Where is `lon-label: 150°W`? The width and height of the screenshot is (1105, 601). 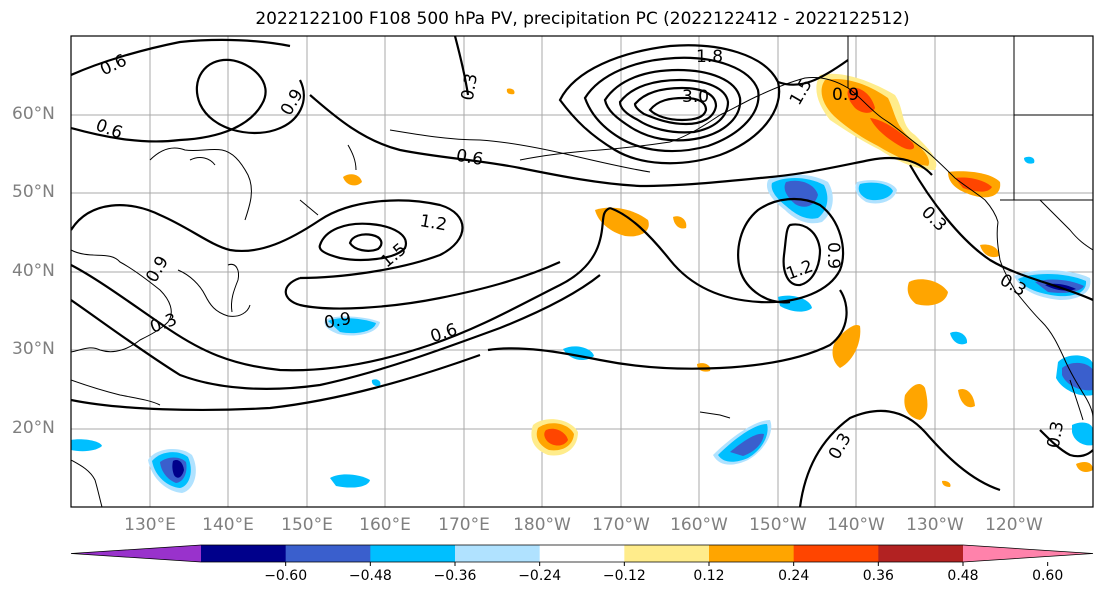
lon-label: 150°W is located at coordinates (778, 525).